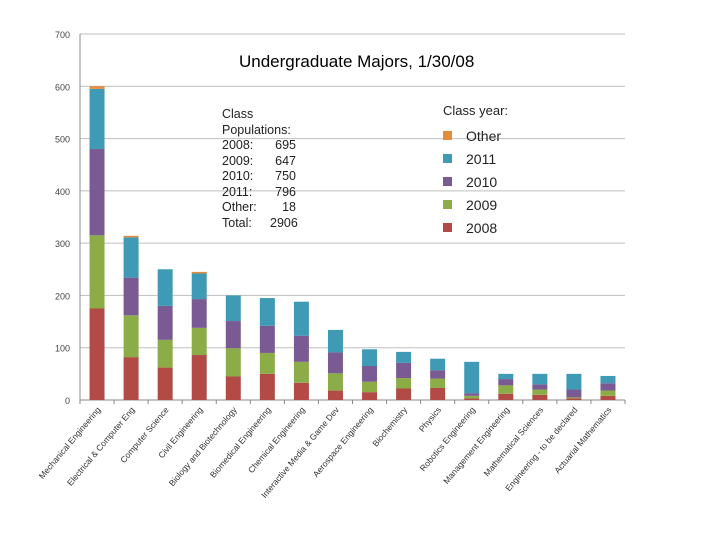  I want to click on x-tick-label: Physics, so click(430, 419).